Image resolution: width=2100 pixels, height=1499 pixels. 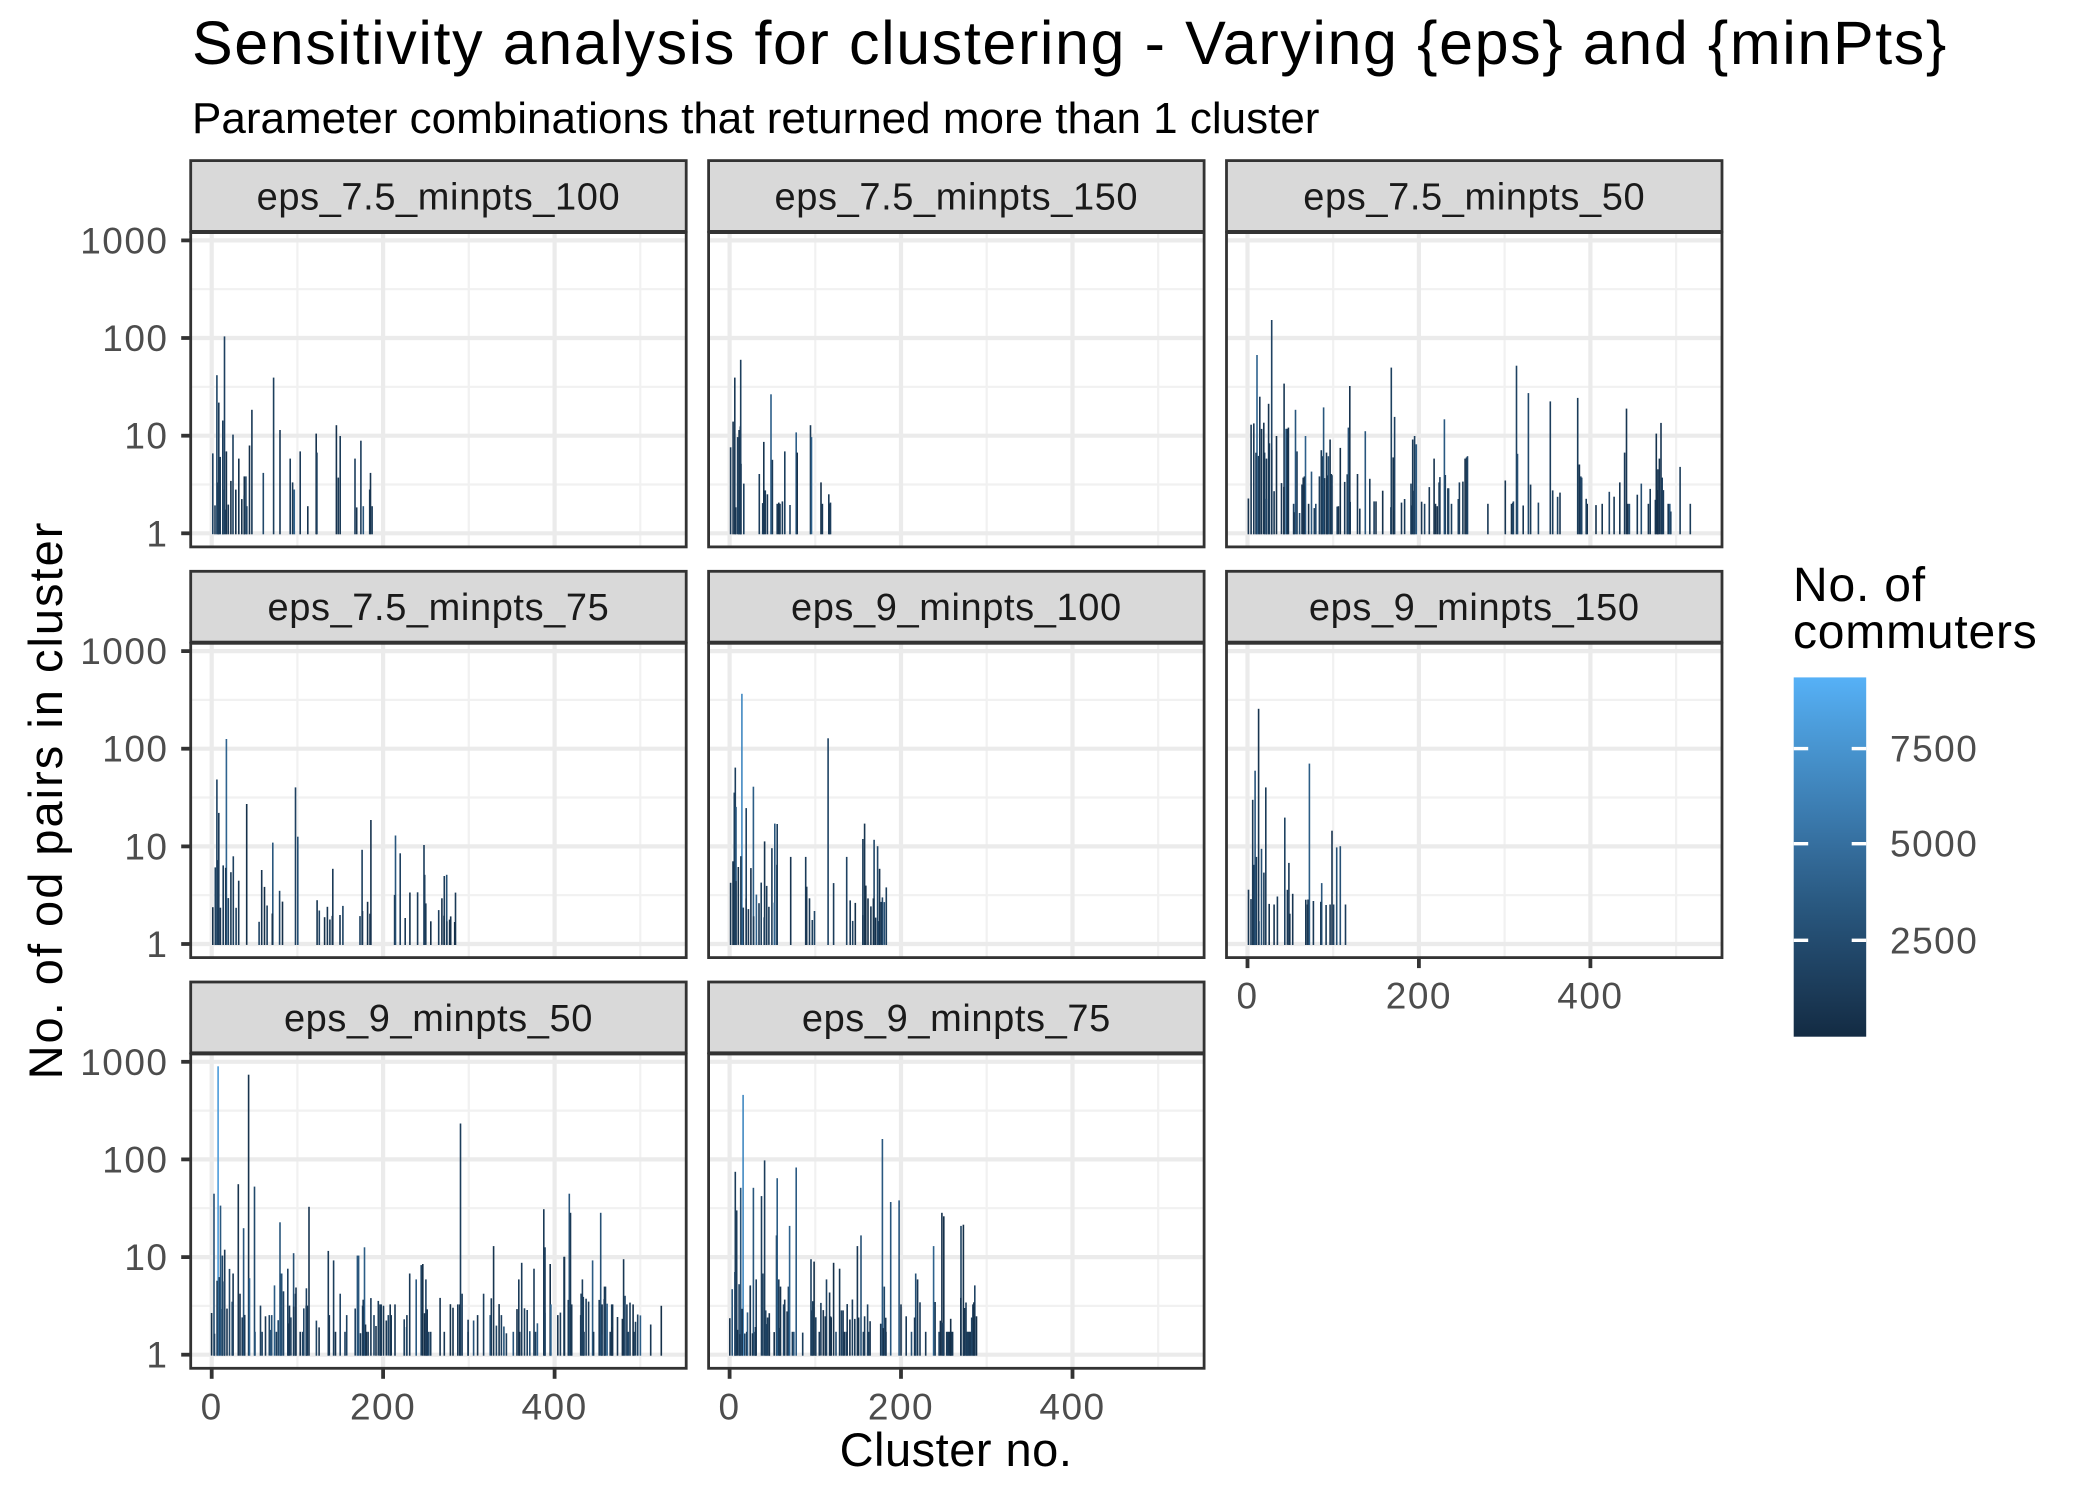 What do you see at coordinates (439, 198) in the screenshot?
I see `svg-text: eps_7.5_minpts_100` at bounding box center [439, 198].